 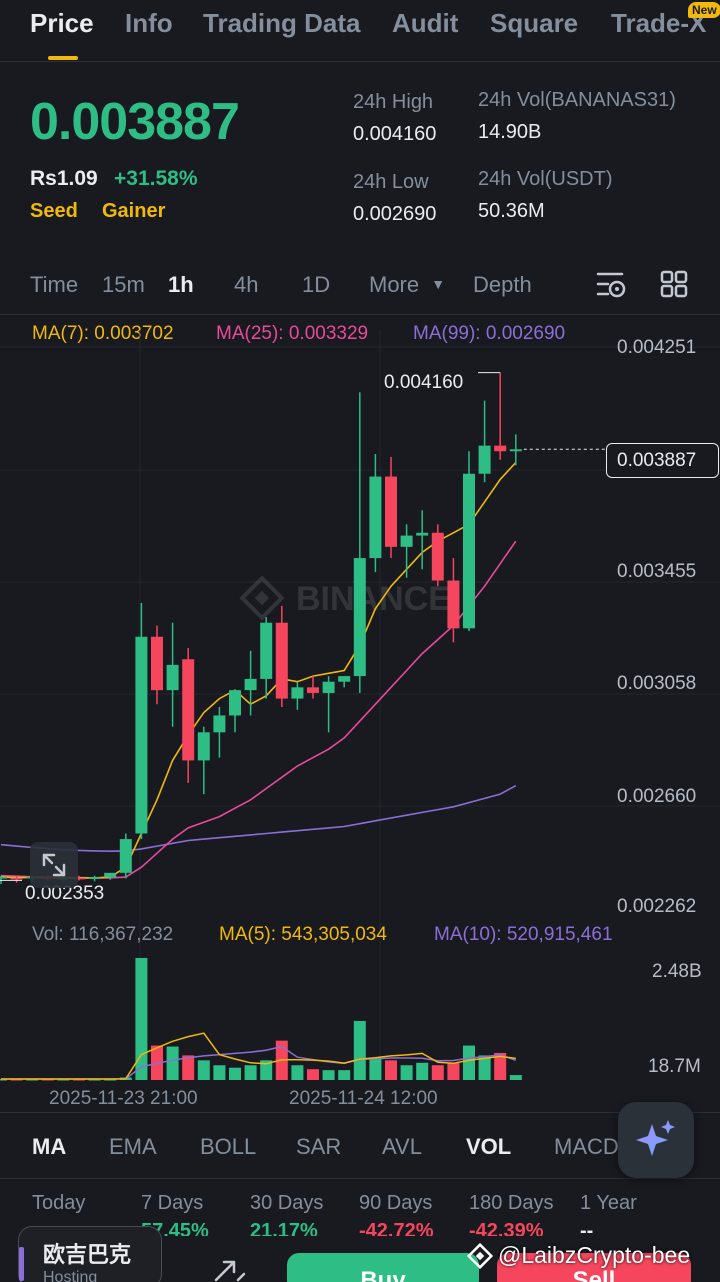 What do you see at coordinates (123, 284) in the screenshot?
I see `interval-15m: 15m` at bounding box center [123, 284].